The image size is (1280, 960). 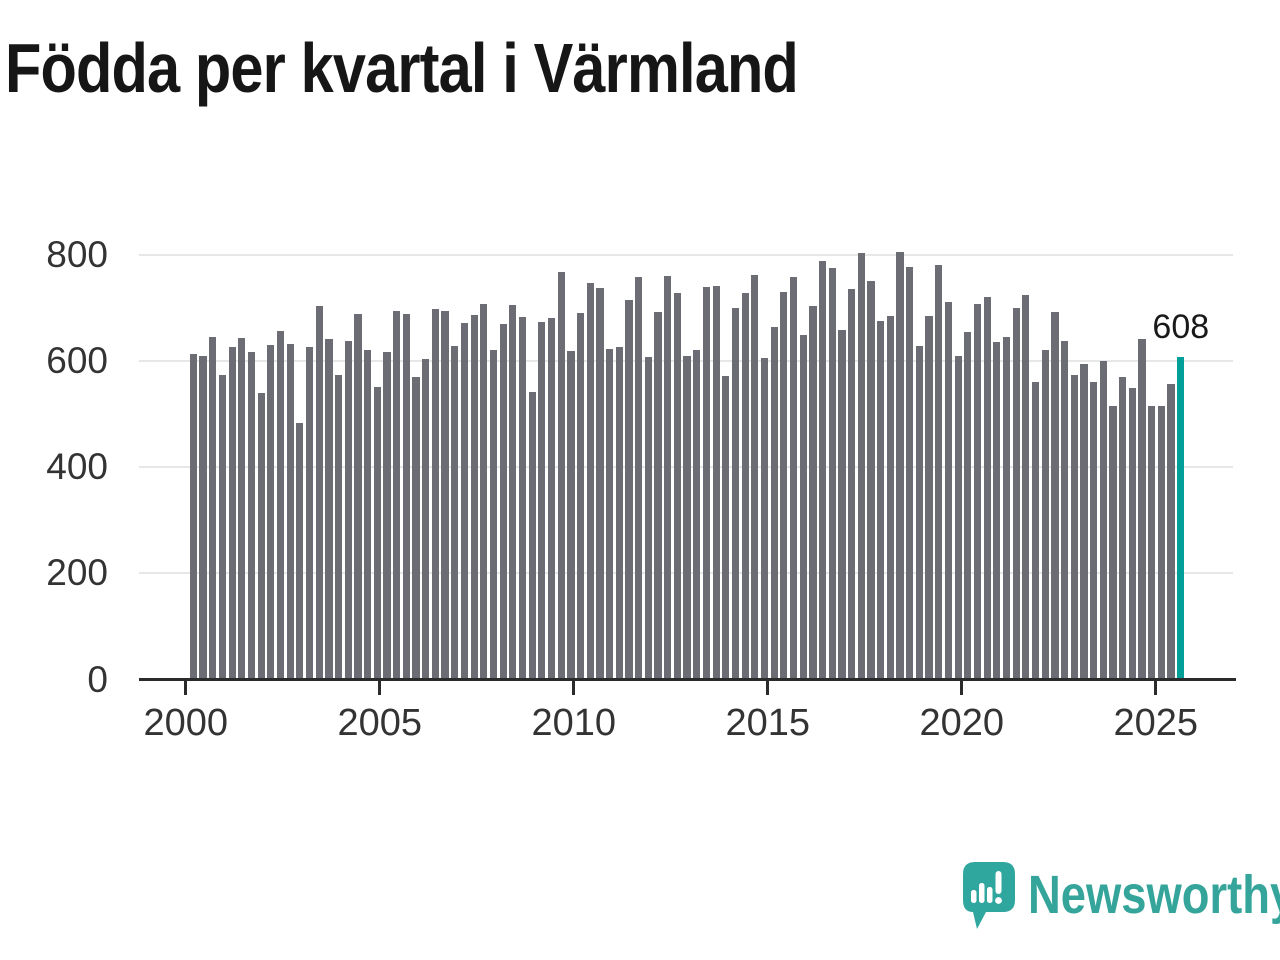 I want to click on y-gridline, so click(x=686, y=254).